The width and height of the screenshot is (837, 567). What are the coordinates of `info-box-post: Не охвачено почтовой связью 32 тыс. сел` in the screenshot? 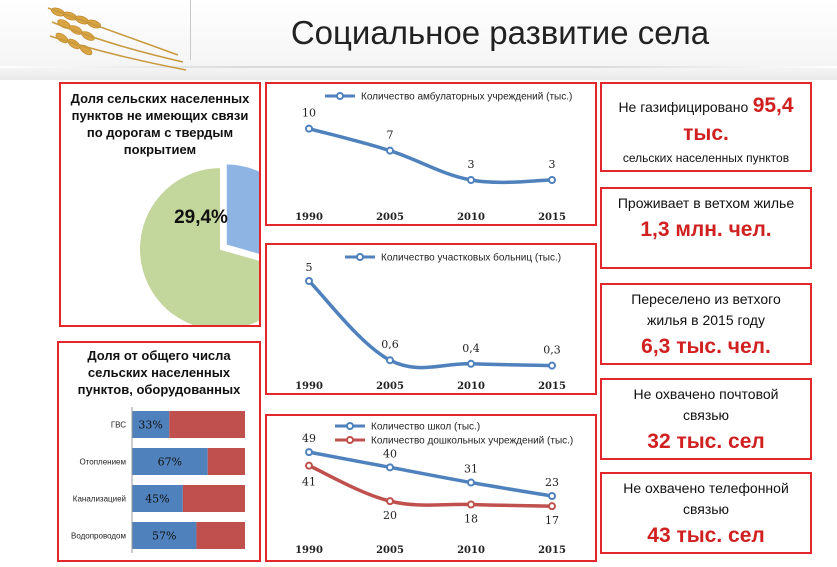 It's located at (706, 419).